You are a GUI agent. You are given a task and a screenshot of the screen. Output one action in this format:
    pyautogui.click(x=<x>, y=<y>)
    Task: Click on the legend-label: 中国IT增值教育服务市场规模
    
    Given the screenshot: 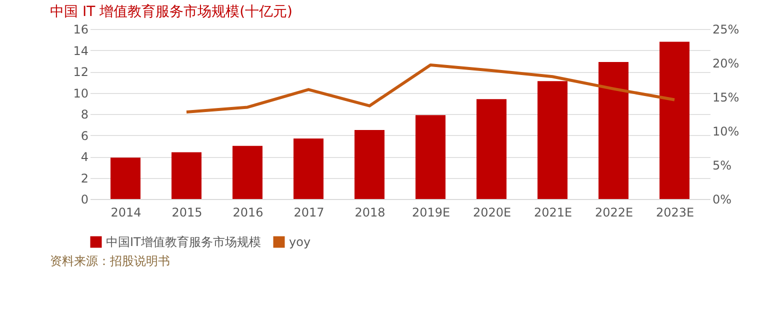 What is the action you would take?
    pyautogui.click(x=183, y=242)
    